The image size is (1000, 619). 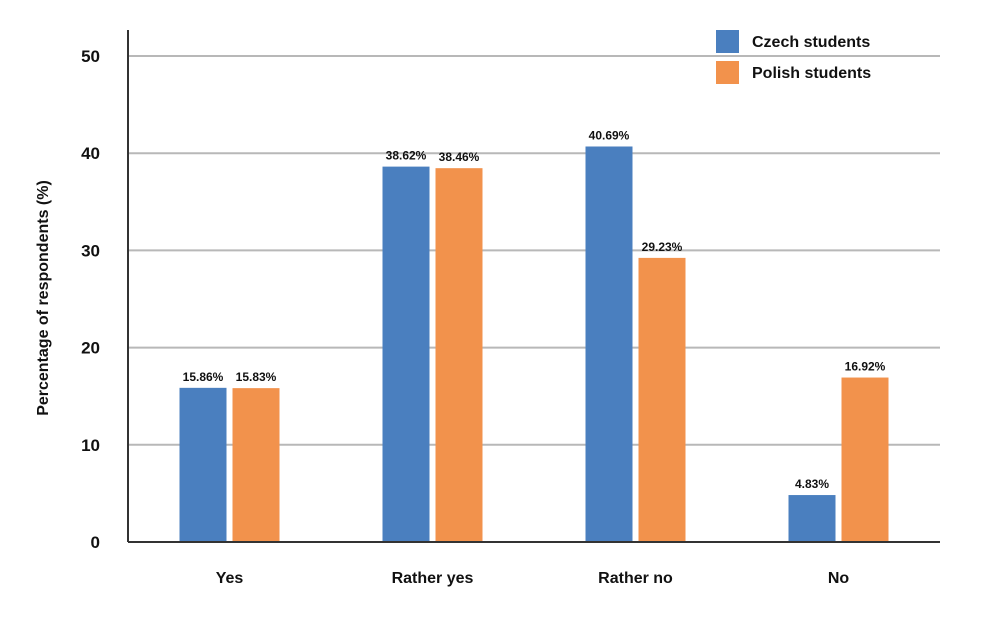 I want to click on y-axis-title: Percentage of respondents (%), so click(x=43, y=298).